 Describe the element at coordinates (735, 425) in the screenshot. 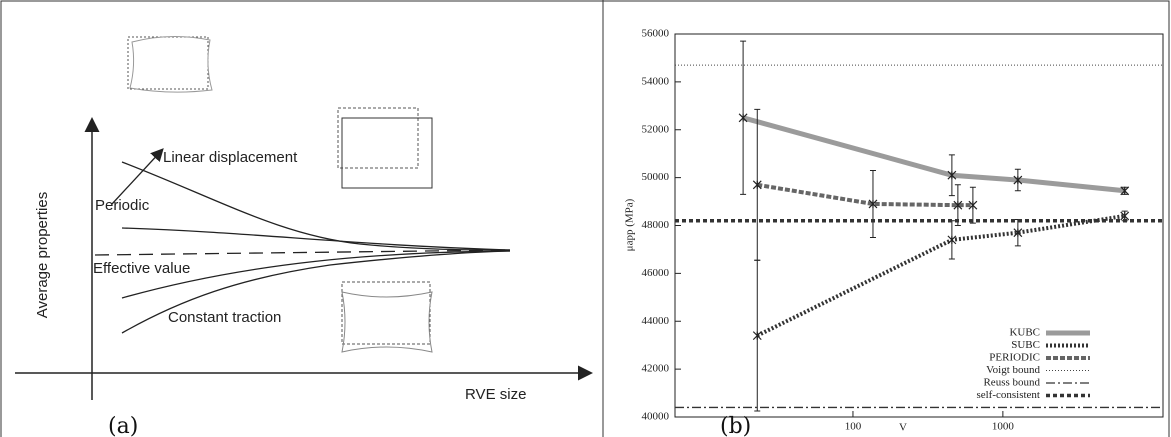

I see `panel-label: (b)` at that location.